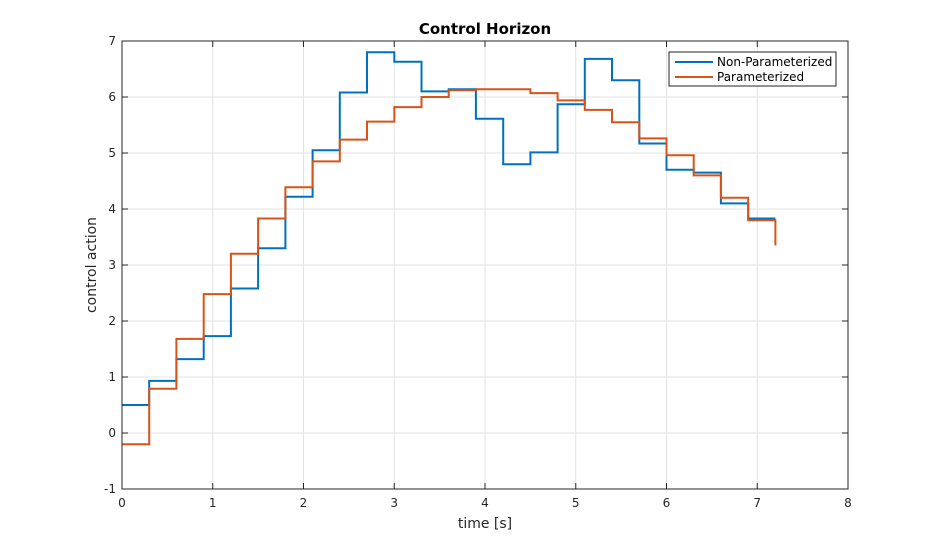  I want to click on x-tick-label: 5, so click(576, 503).